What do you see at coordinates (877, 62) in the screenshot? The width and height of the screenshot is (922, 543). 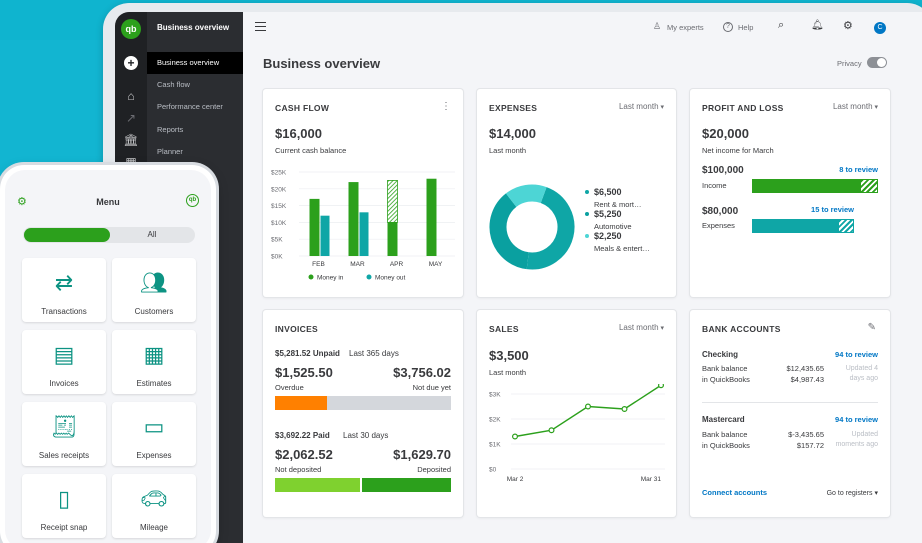 I see `privacy-toggle` at bounding box center [877, 62].